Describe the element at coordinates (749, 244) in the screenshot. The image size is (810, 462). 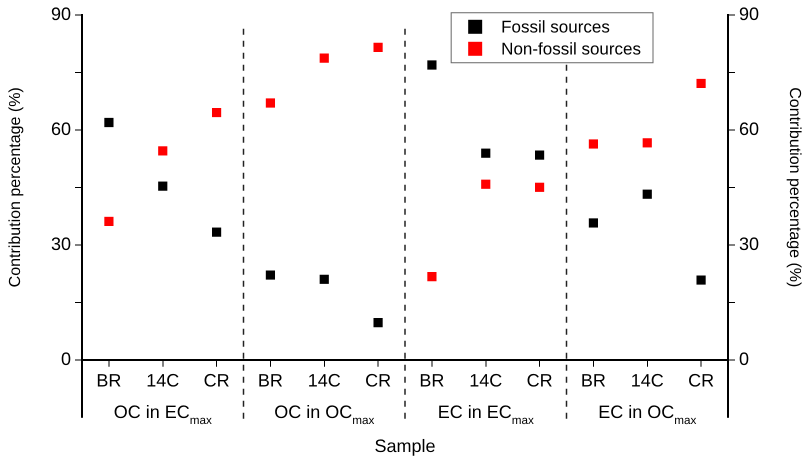
I see `y2-tick-label: 30` at that location.